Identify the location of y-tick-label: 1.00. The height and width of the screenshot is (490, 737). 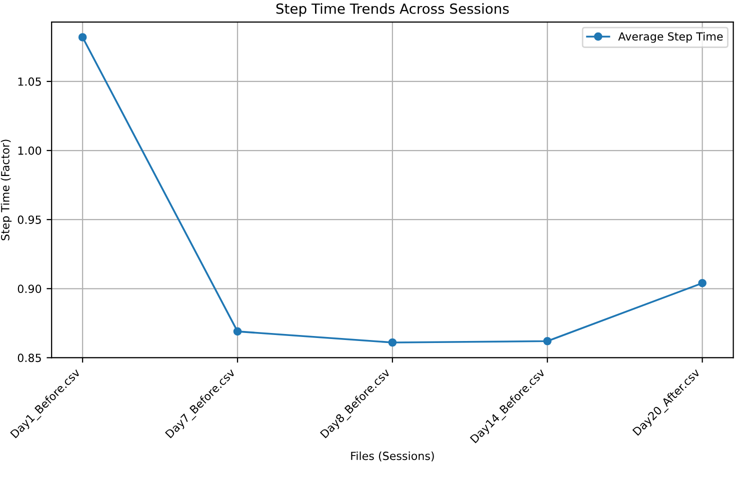
(30, 150).